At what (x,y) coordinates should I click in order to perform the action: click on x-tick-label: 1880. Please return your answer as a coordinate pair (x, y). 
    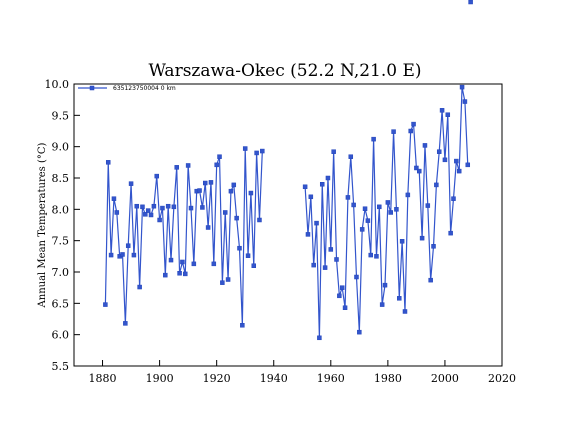
    Looking at the image, I should click on (103, 378).